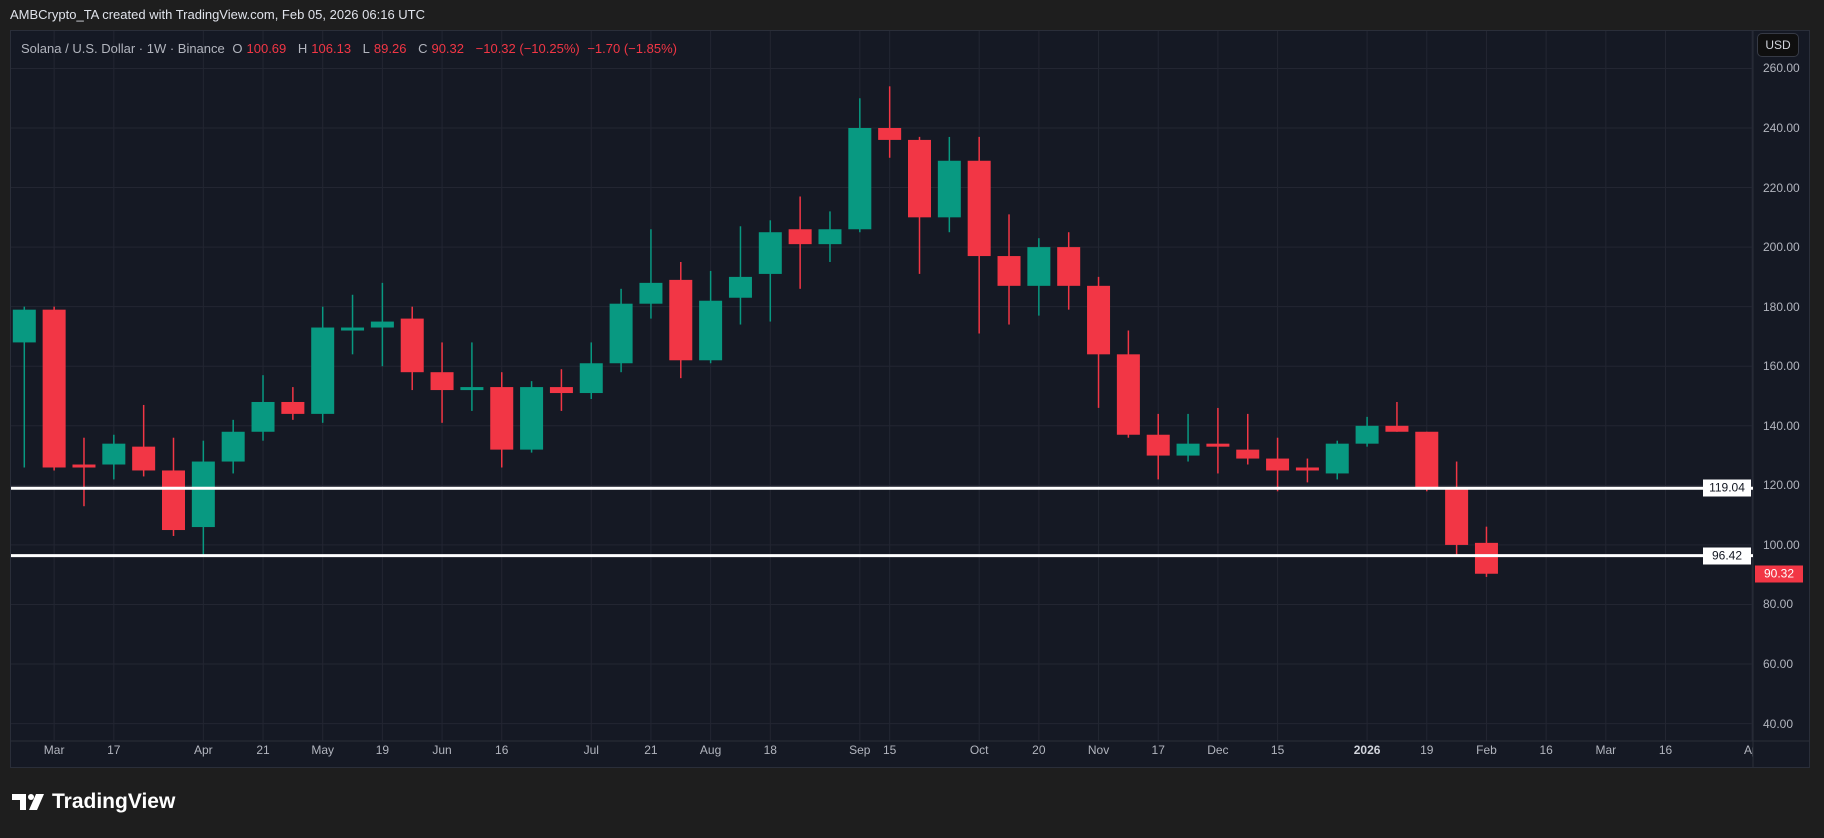 The width and height of the screenshot is (1824, 838). Describe the element at coordinates (1218, 750) in the screenshot. I see `time-tick-label: Dec` at that location.